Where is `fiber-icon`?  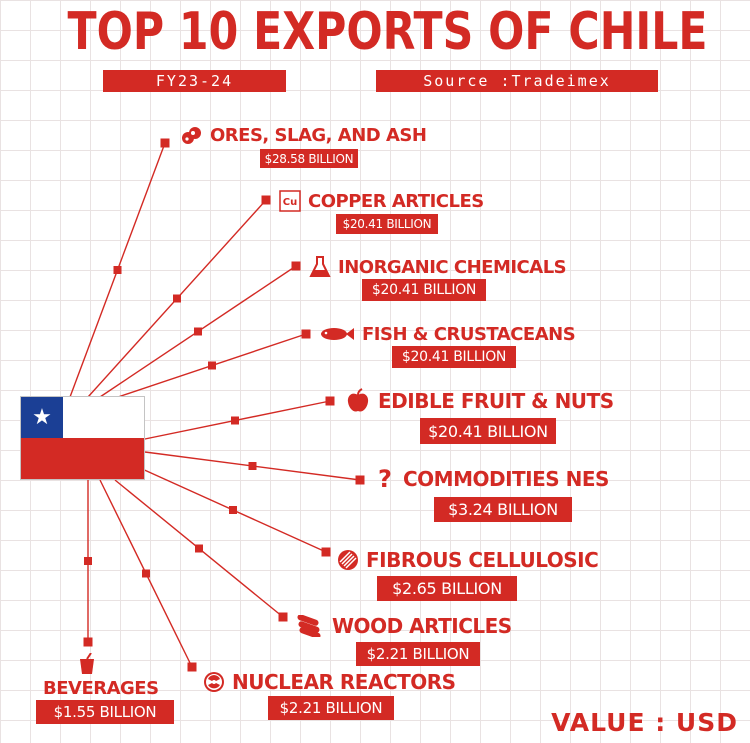
fiber-icon is located at coordinates (348, 560).